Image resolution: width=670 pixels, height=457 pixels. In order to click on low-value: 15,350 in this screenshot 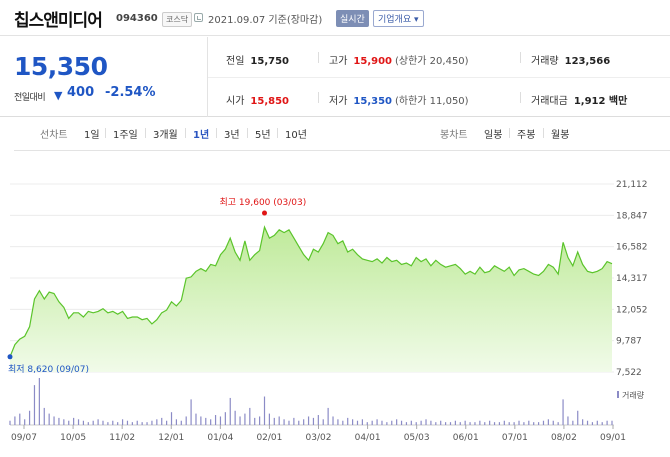, I will do `click(372, 101)`.